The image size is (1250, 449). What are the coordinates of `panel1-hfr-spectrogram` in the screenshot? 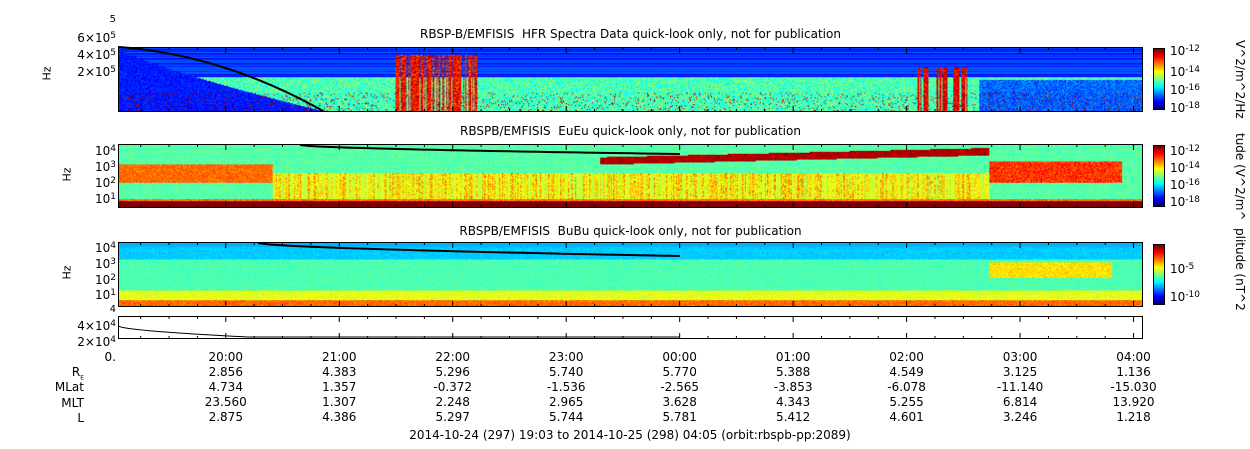 It's located at (630, 79).